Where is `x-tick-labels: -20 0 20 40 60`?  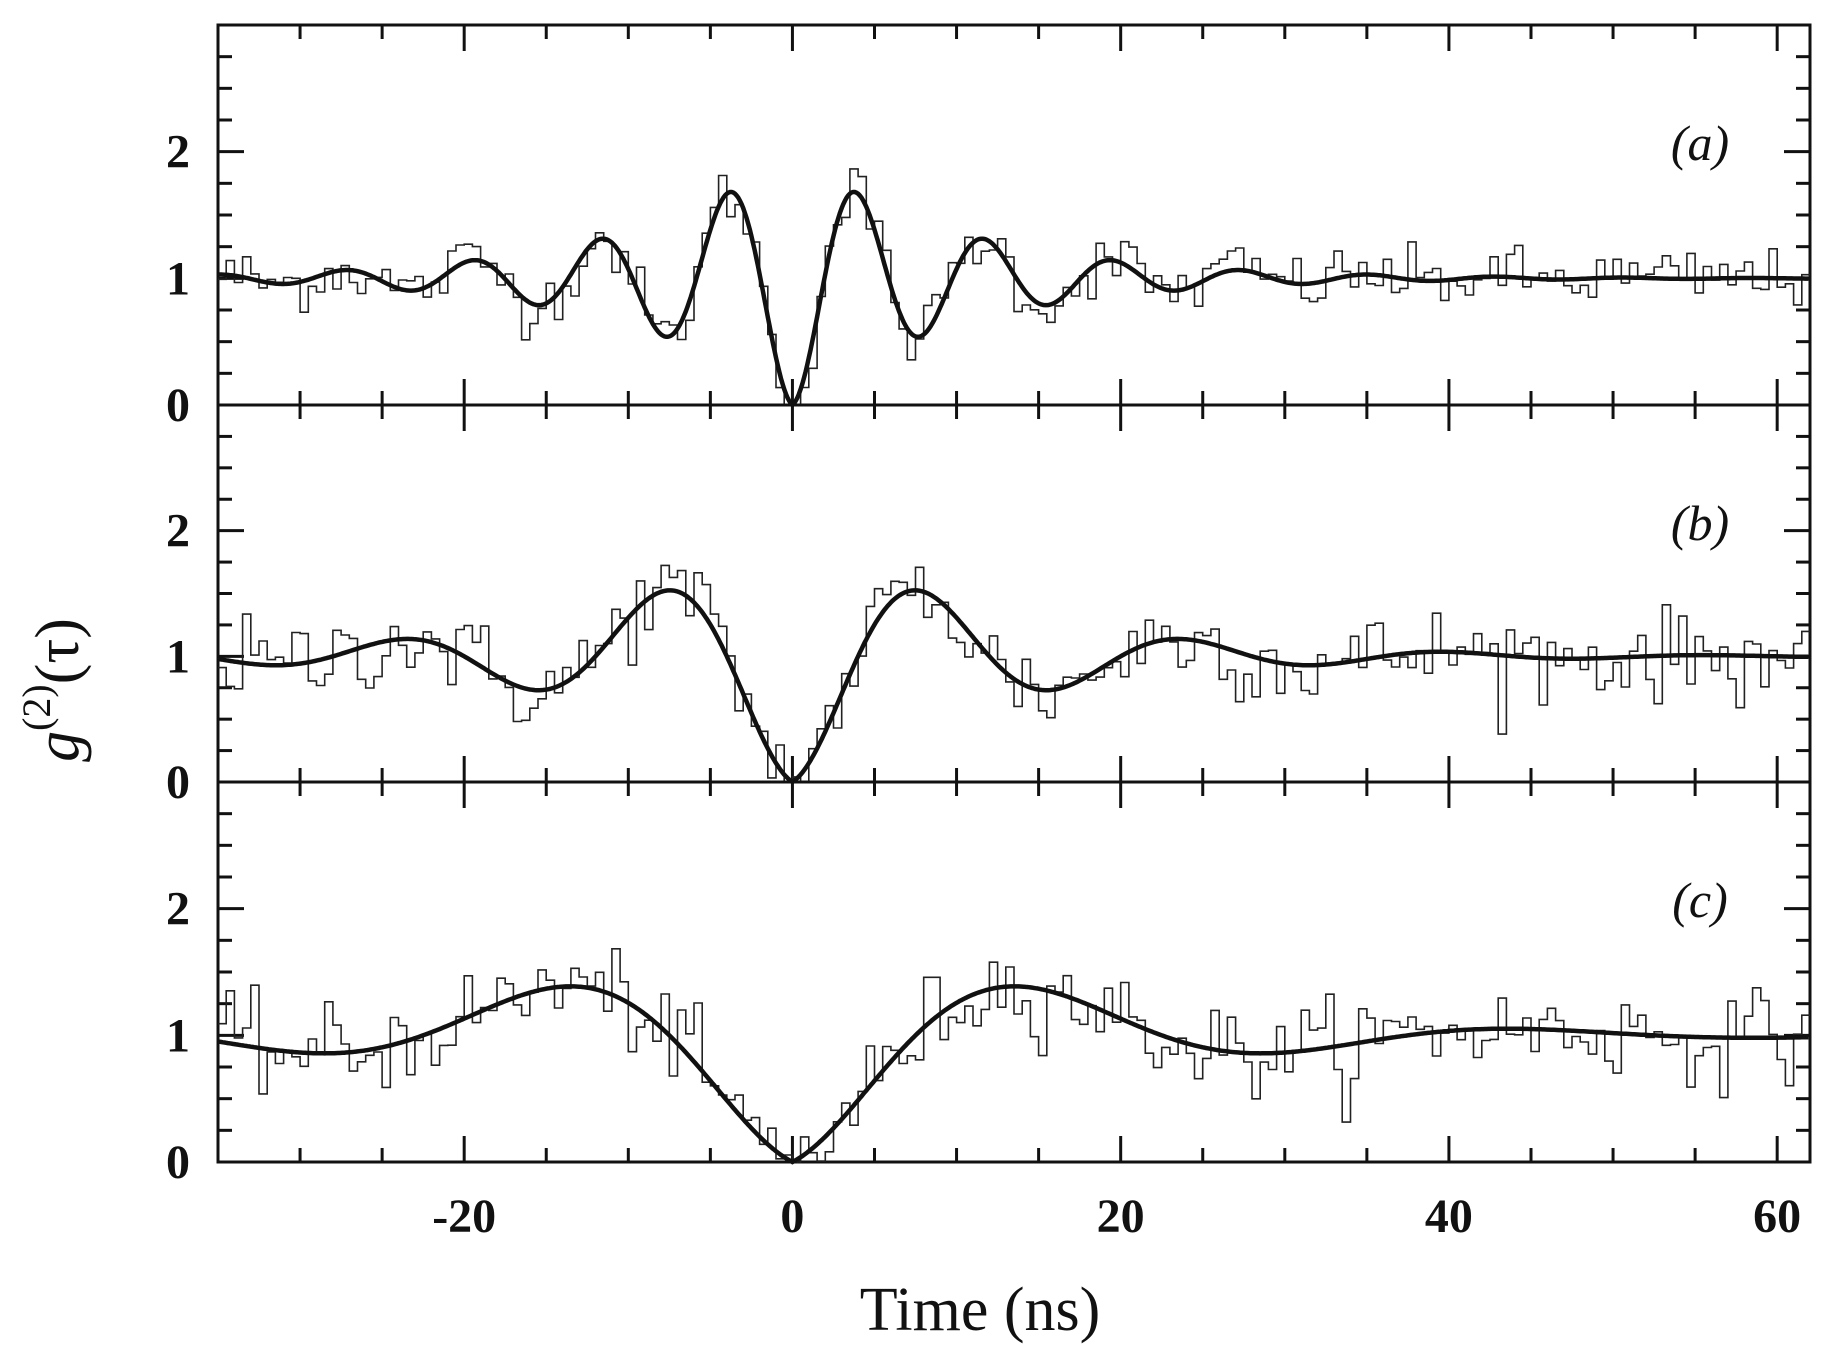 x-tick-labels: -20 0 20 40 60 is located at coordinates (1116, 1216).